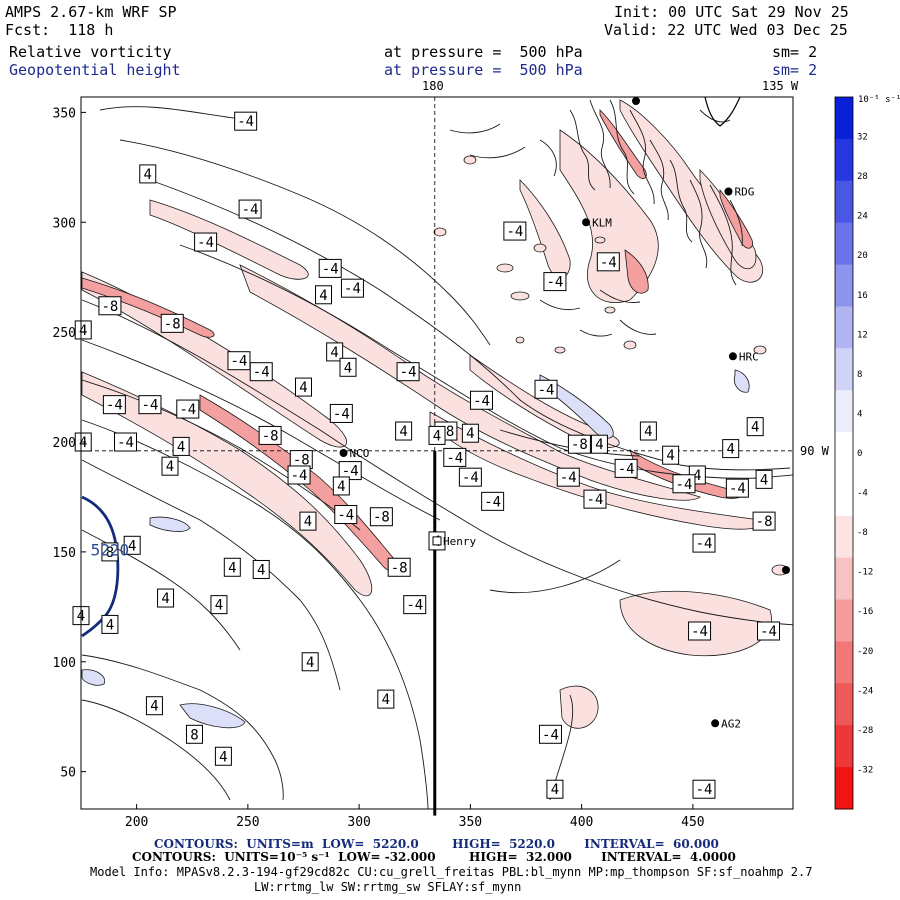  What do you see at coordinates (862, 177) in the screenshot?
I see `colorbar-tick-label: 28` at bounding box center [862, 177].